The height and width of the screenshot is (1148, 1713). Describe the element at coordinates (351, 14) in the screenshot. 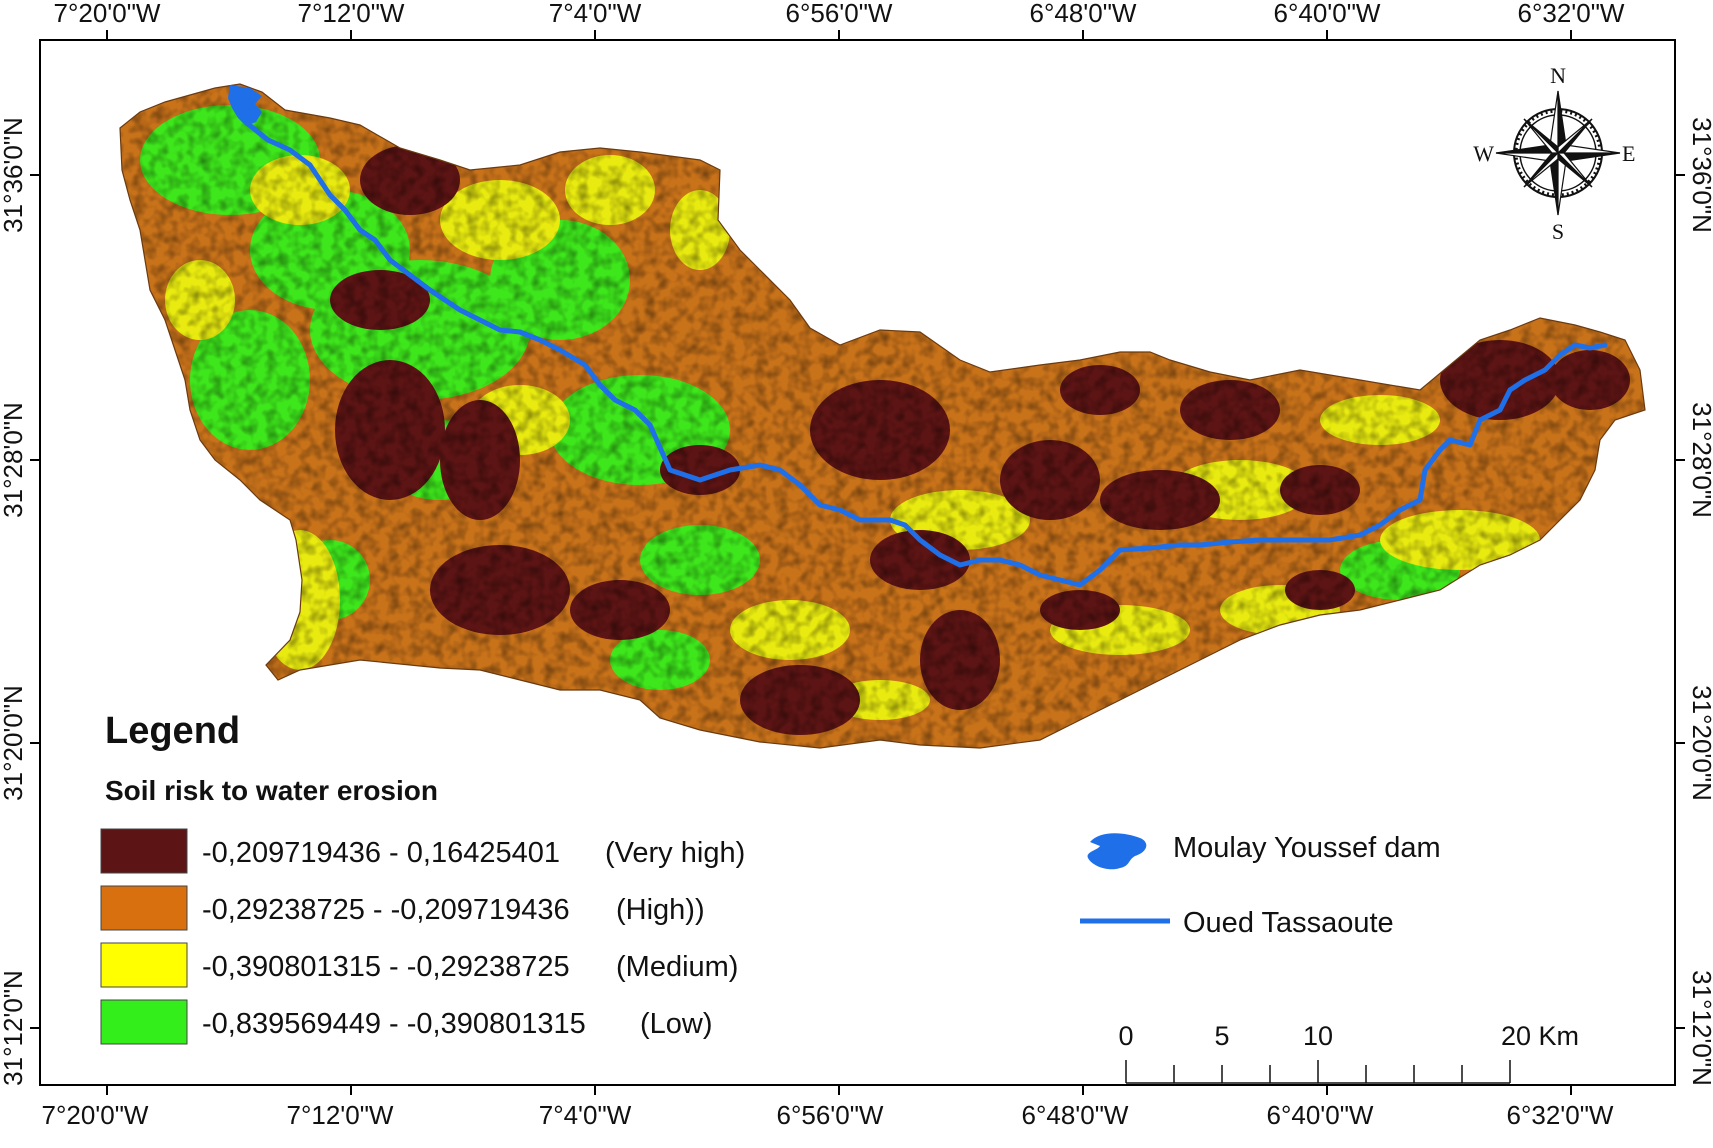

I see `top-lon-label: 7°12'0"W` at that location.